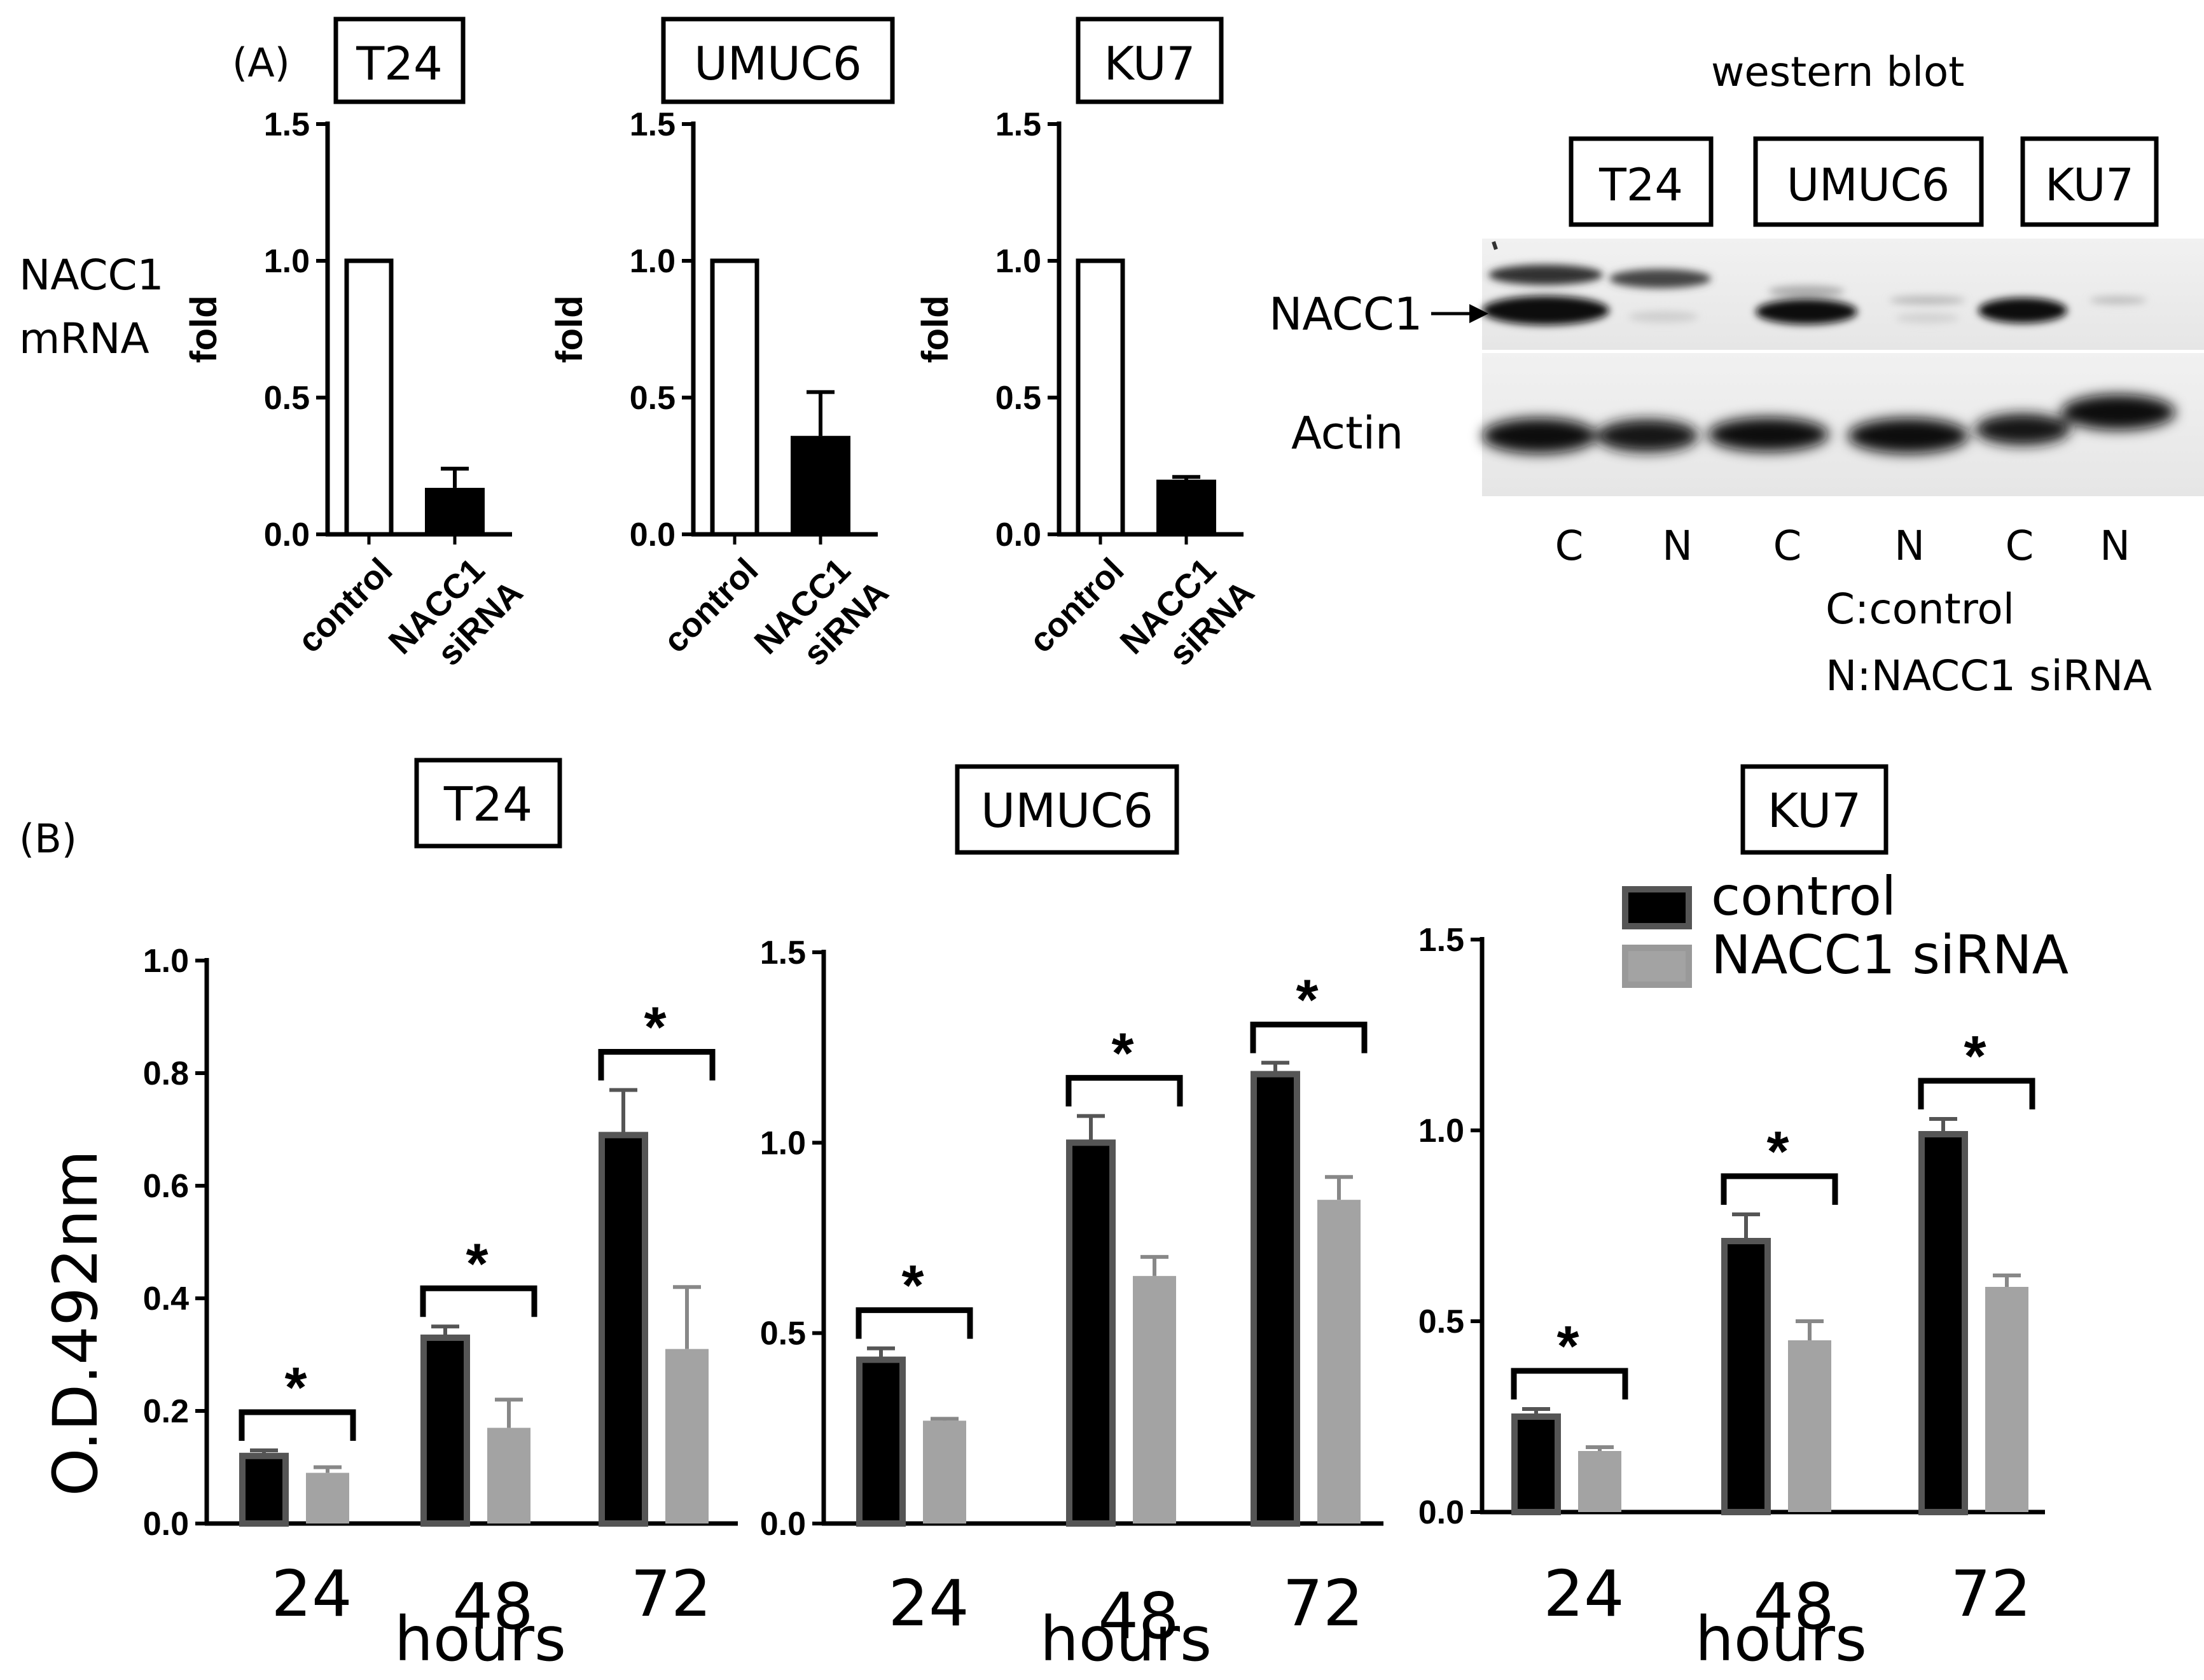  Describe the element at coordinates (92, 275) in the screenshot. I see `panel-a-ylabel-line1: NACC1` at that location.